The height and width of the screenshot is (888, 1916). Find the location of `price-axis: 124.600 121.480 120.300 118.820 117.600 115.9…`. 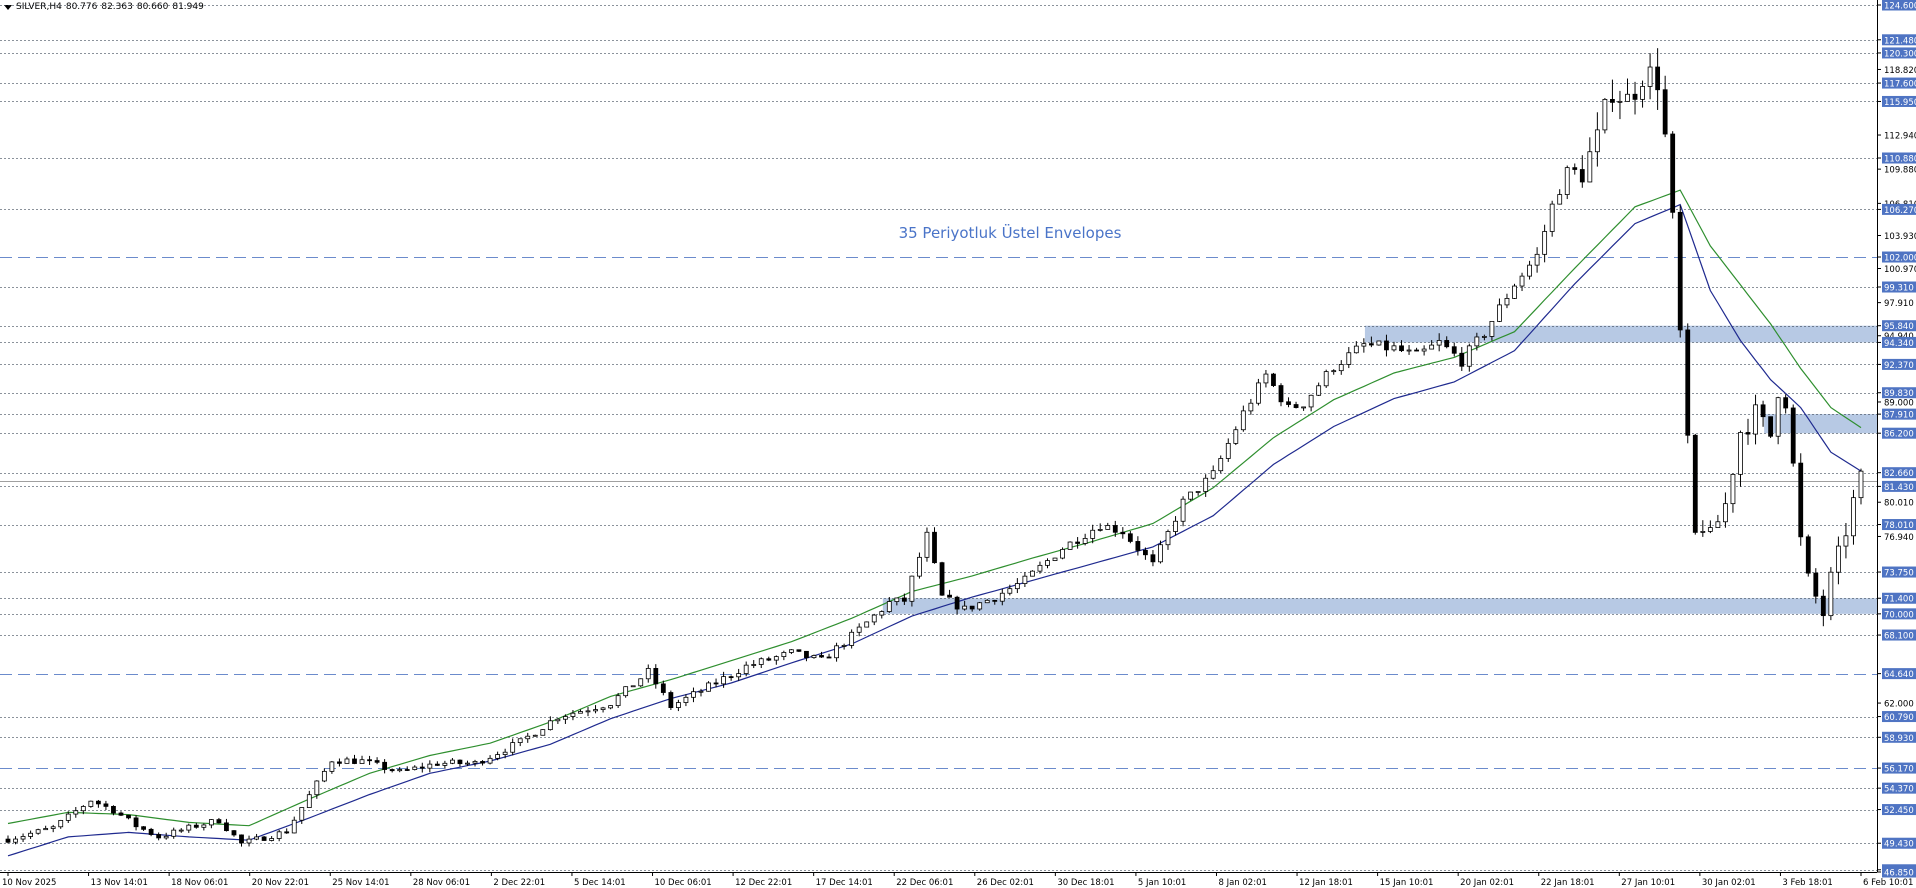

price-axis: 124.600 121.480 120.300 118.820 117.600 115.9… is located at coordinates (1896, 439).